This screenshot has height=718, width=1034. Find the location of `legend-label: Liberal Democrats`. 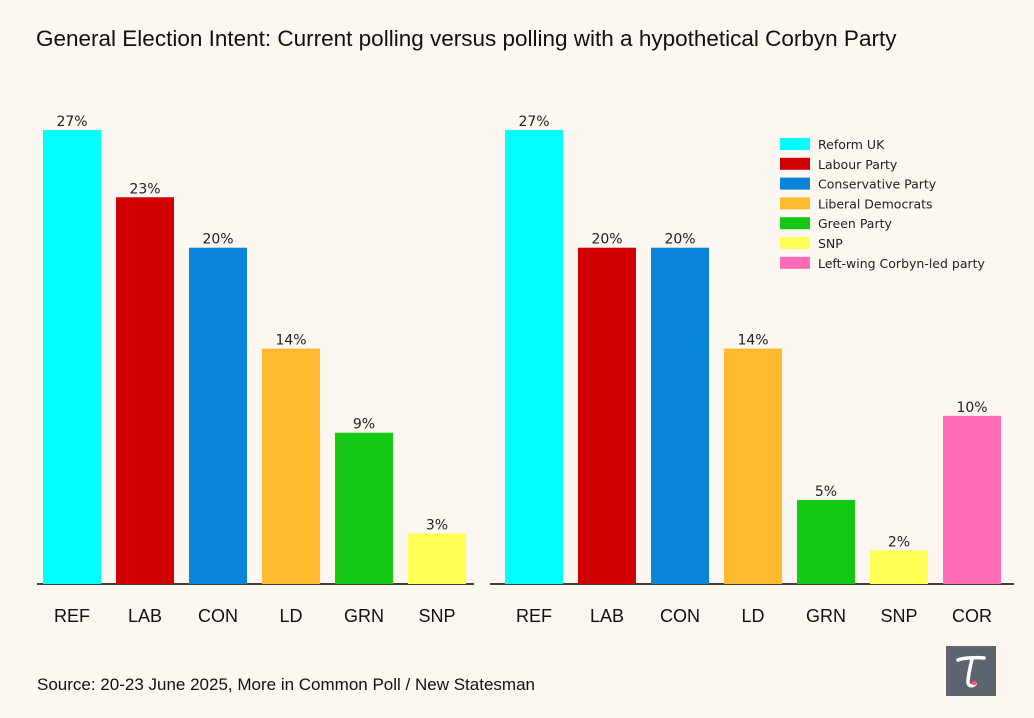

legend-label: Liberal Democrats is located at coordinates (875, 203).